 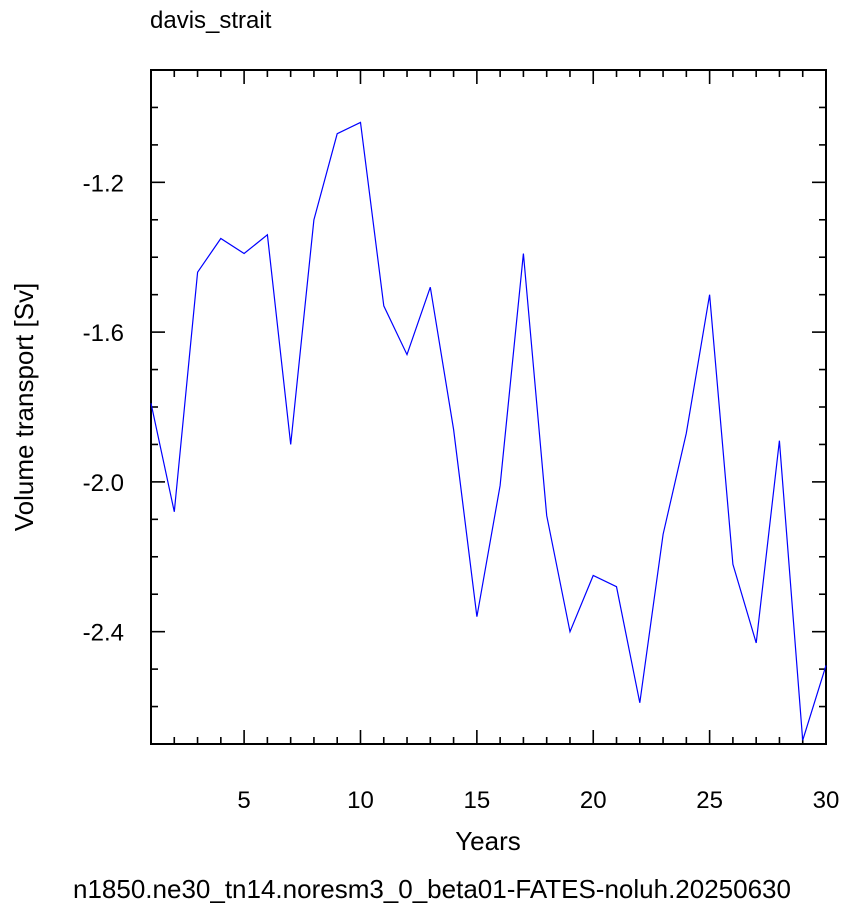 What do you see at coordinates (488, 841) in the screenshot?
I see `x-axis-label: Years` at bounding box center [488, 841].